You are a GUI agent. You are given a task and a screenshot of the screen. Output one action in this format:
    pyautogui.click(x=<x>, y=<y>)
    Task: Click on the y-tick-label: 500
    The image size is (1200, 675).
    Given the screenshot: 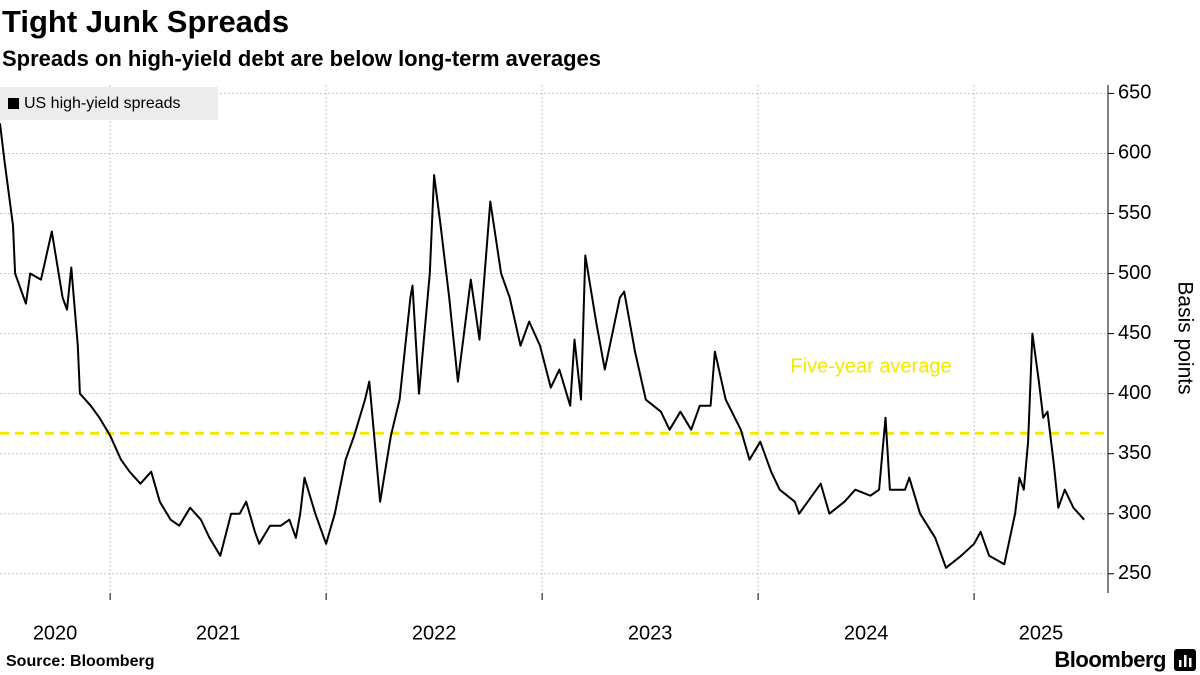 What is the action you would take?
    pyautogui.click(x=1134, y=273)
    